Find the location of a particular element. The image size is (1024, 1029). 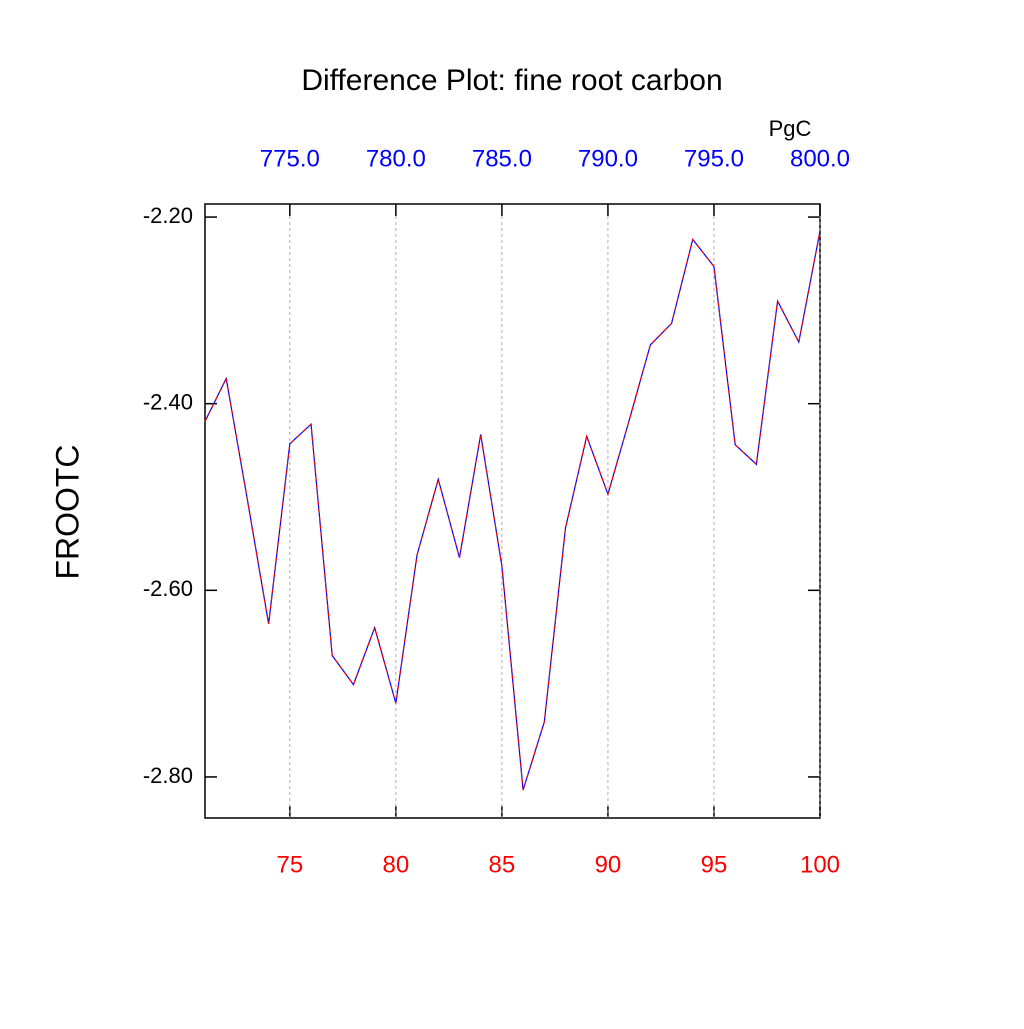

x-tick-label: 80 is located at coordinates (396, 864).